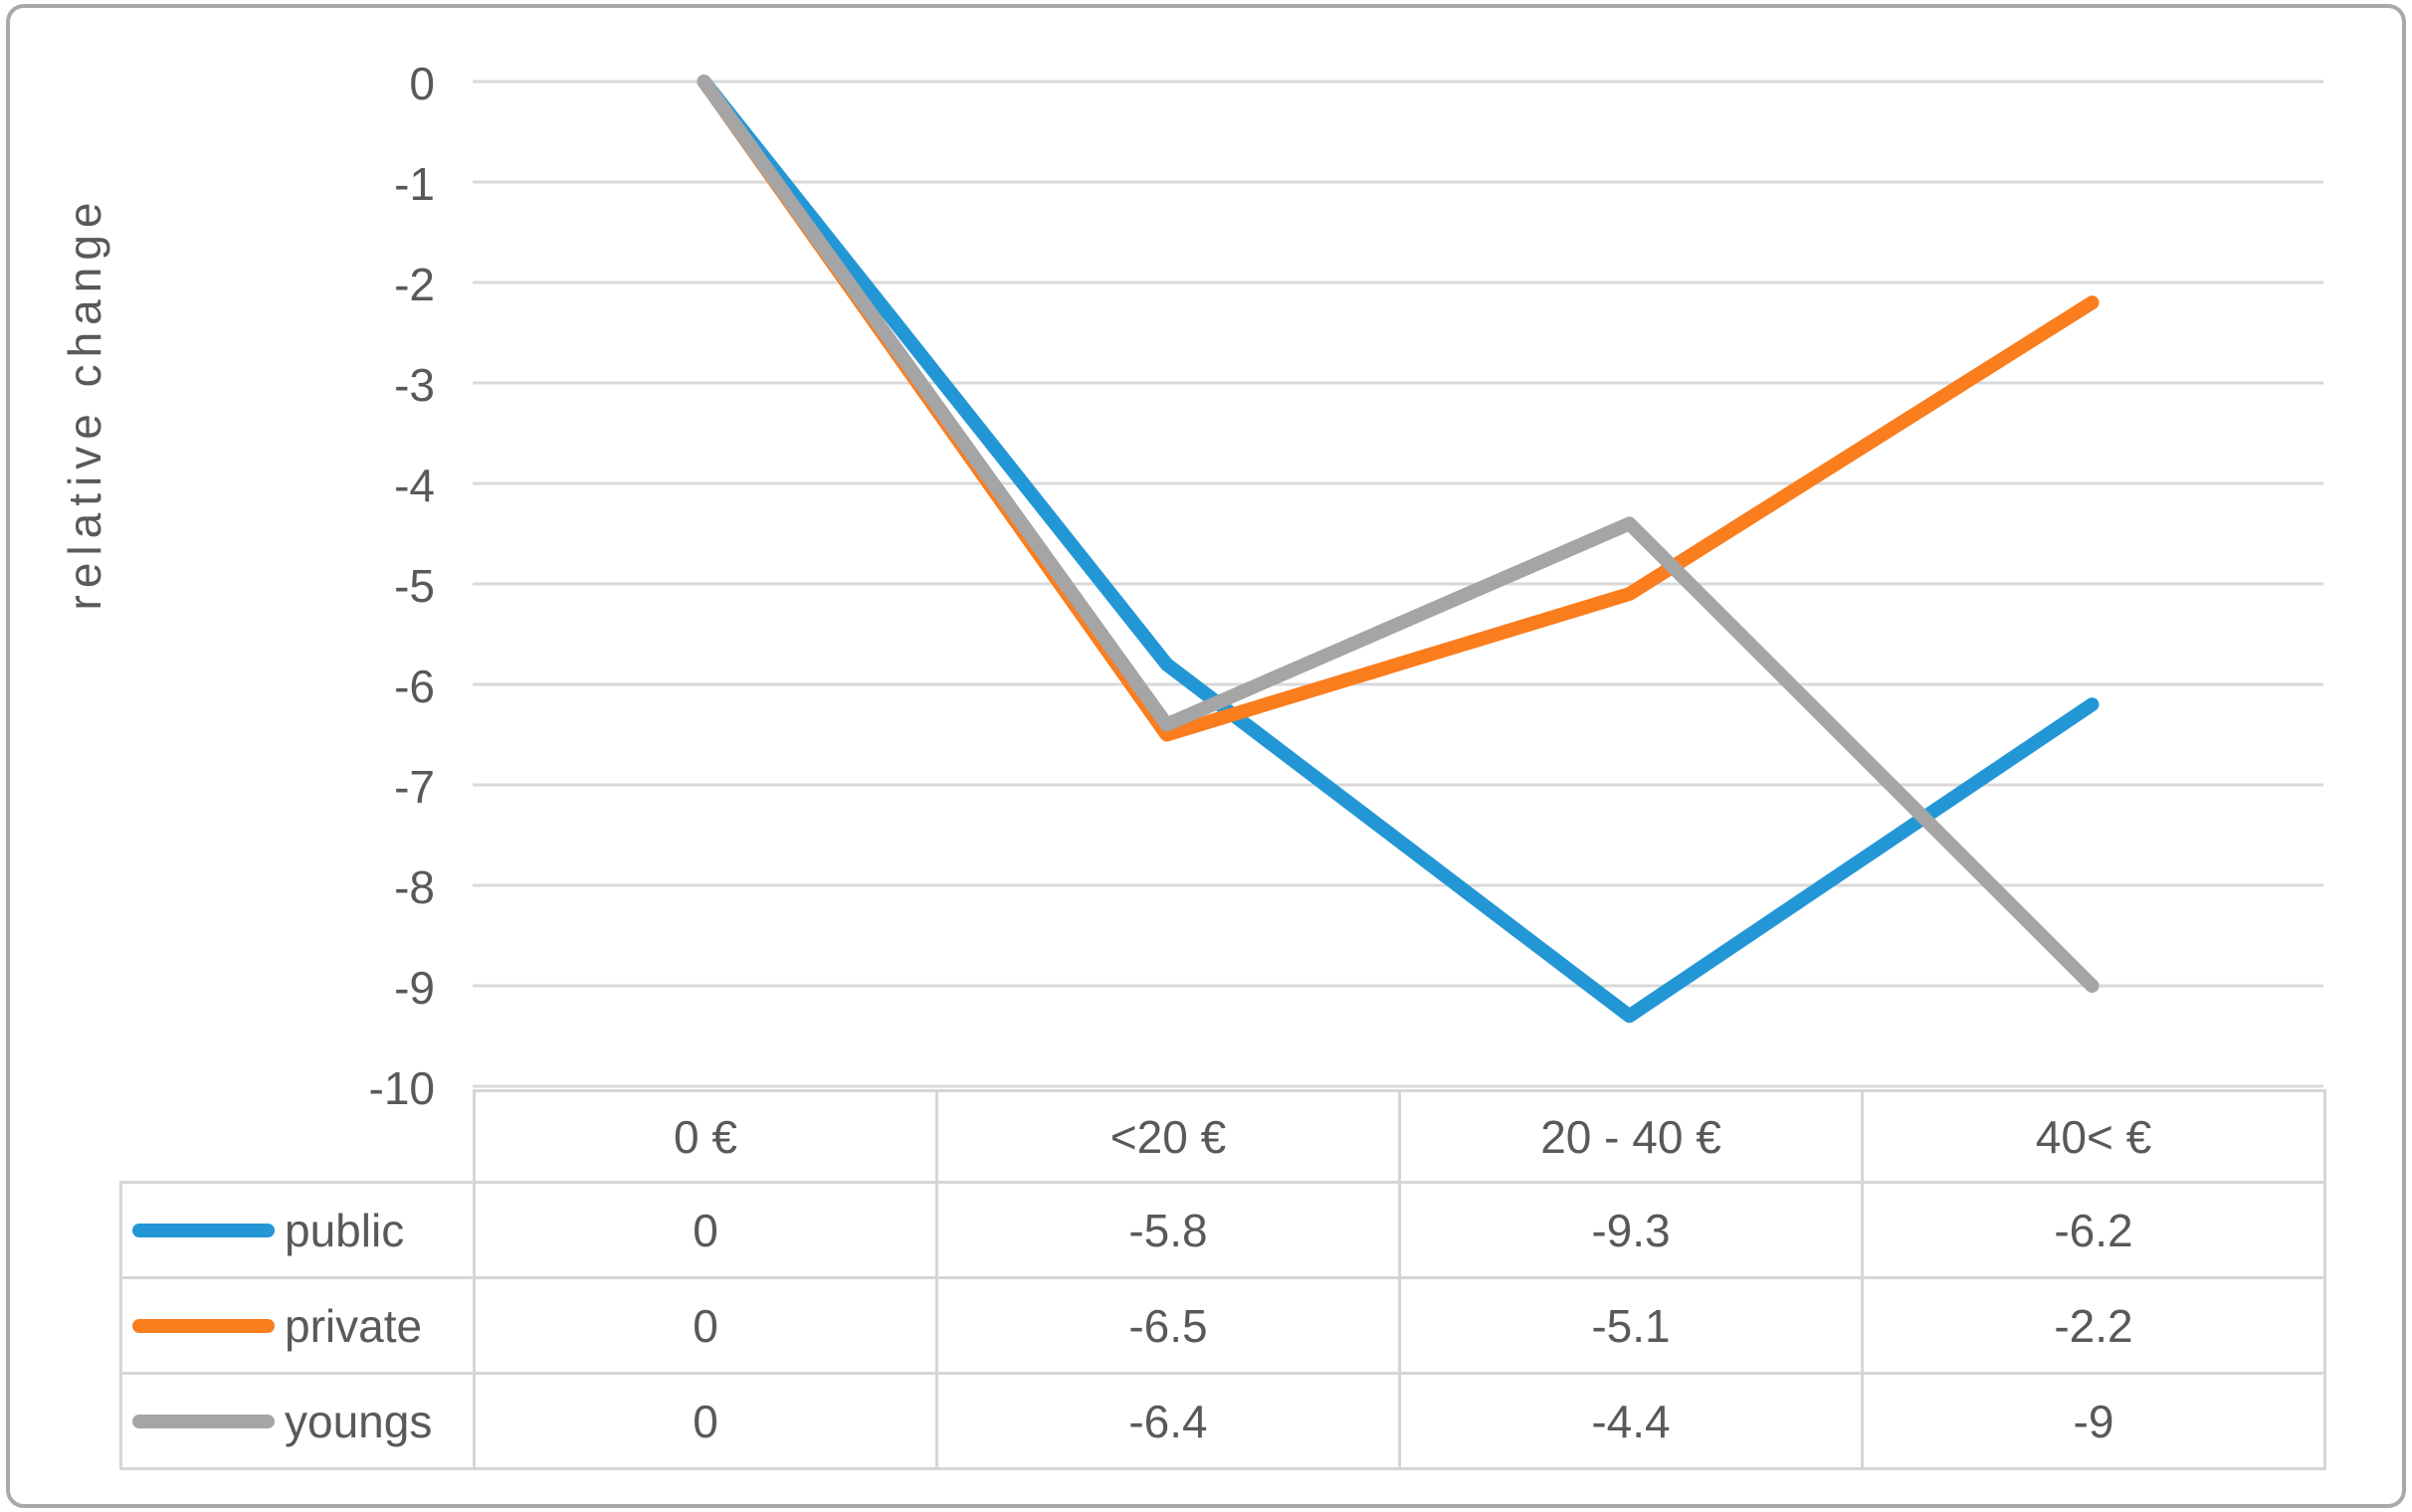 This screenshot has height=1512, width=2412. Describe the element at coordinates (2093, 1325) in the screenshot. I see `value-cell-private-3: -2.2` at that location.